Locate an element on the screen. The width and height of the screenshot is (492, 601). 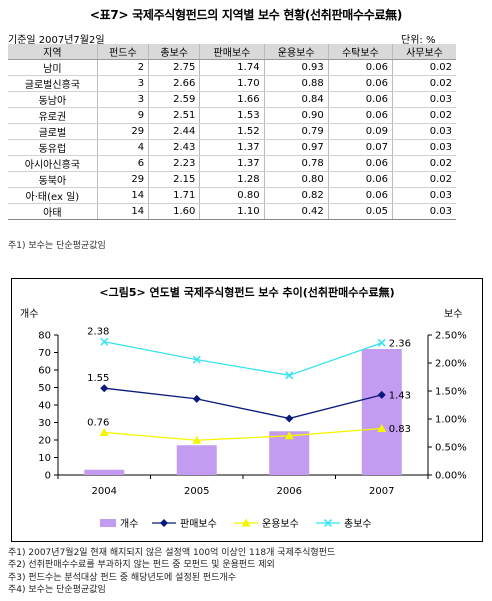
value-cell: 1.37 is located at coordinates (232, 147).